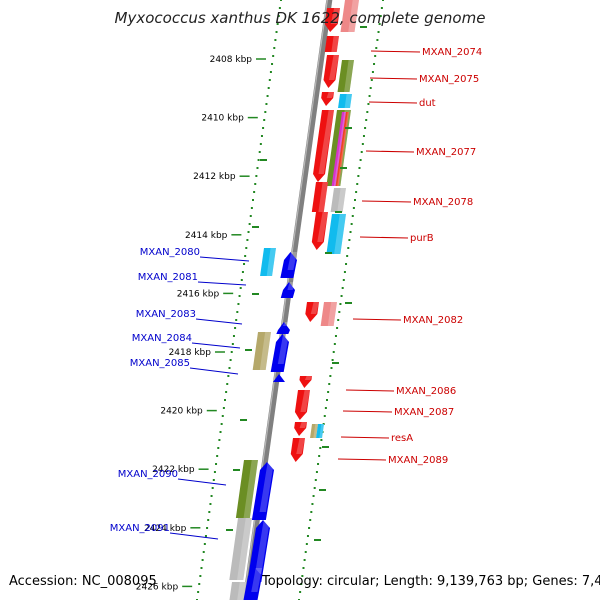 Image resolution: width=600 pixels, height=604 pixels. What do you see at coordinates (452, 52) in the screenshot?
I see `gene-label-forward: MXAN_2074` at bounding box center [452, 52].